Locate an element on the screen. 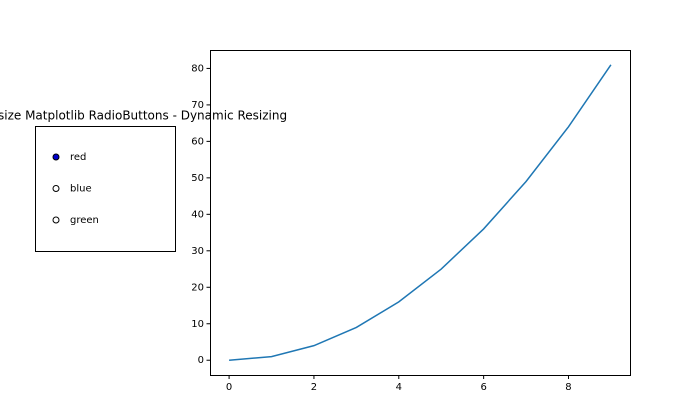 The width and height of the screenshot is (700, 420). radio-label: blue is located at coordinates (81, 189).